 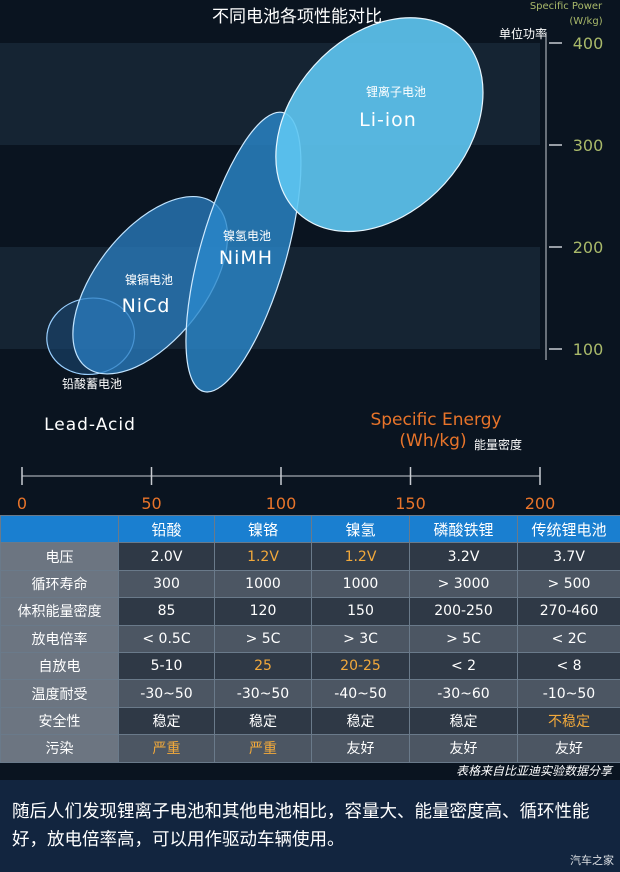 I want to click on table-cell: 150, so click(x=360, y=611).